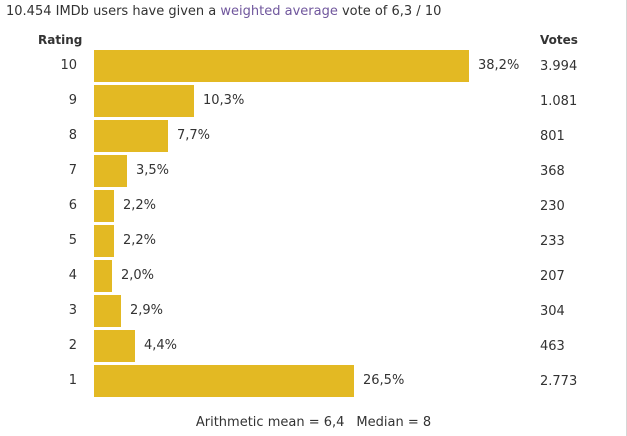  Describe the element at coordinates (552, 206) in the screenshot. I see `votes-count: 230` at that location.